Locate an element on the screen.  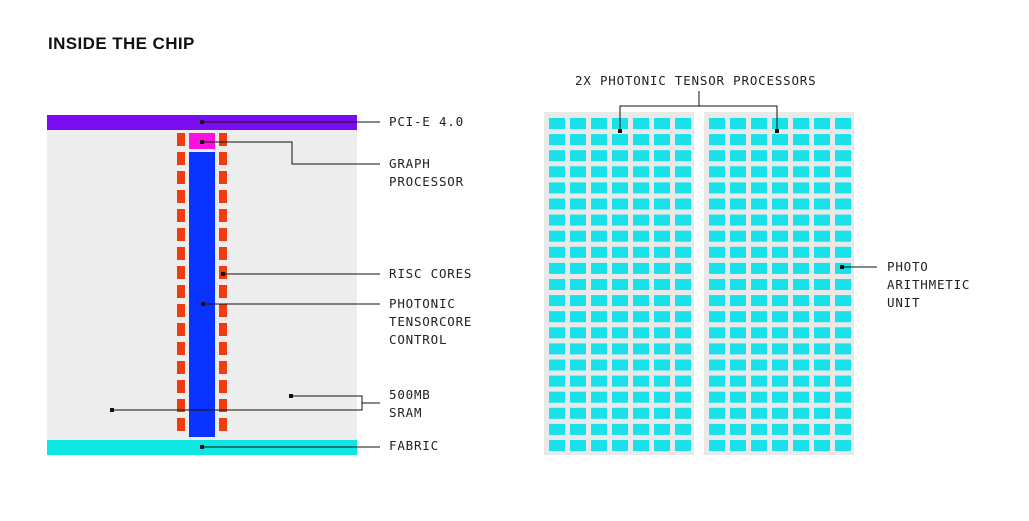
risc-cores-dot is located at coordinates (223, 274).